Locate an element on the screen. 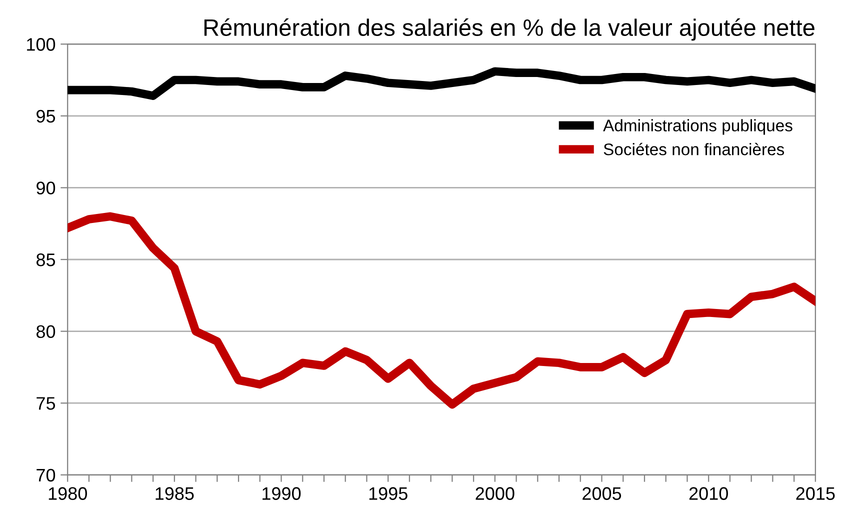  x-tick-label: 2005 is located at coordinates (602, 493).